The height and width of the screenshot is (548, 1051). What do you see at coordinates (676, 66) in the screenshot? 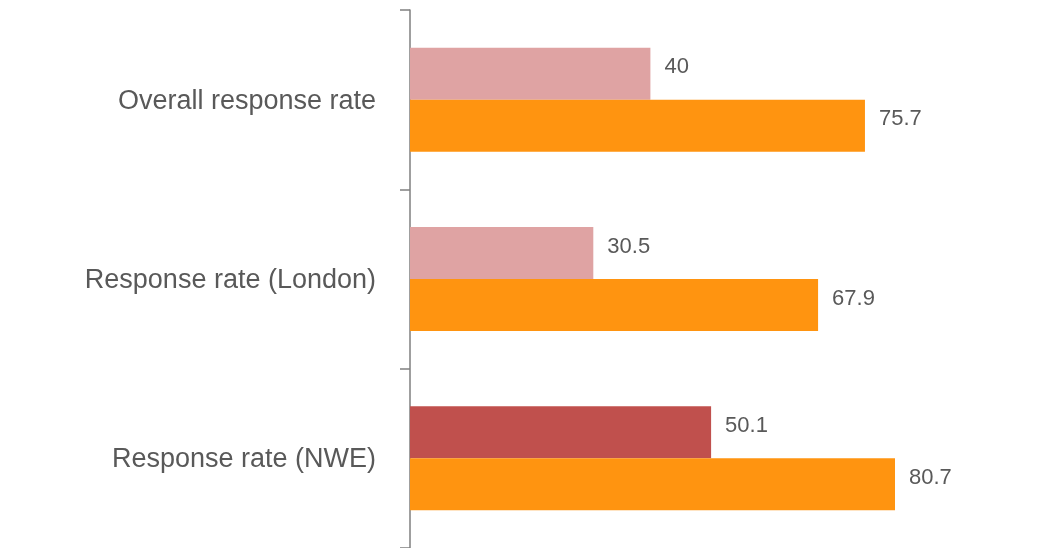
I see `data-label: 40` at bounding box center [676, 66].